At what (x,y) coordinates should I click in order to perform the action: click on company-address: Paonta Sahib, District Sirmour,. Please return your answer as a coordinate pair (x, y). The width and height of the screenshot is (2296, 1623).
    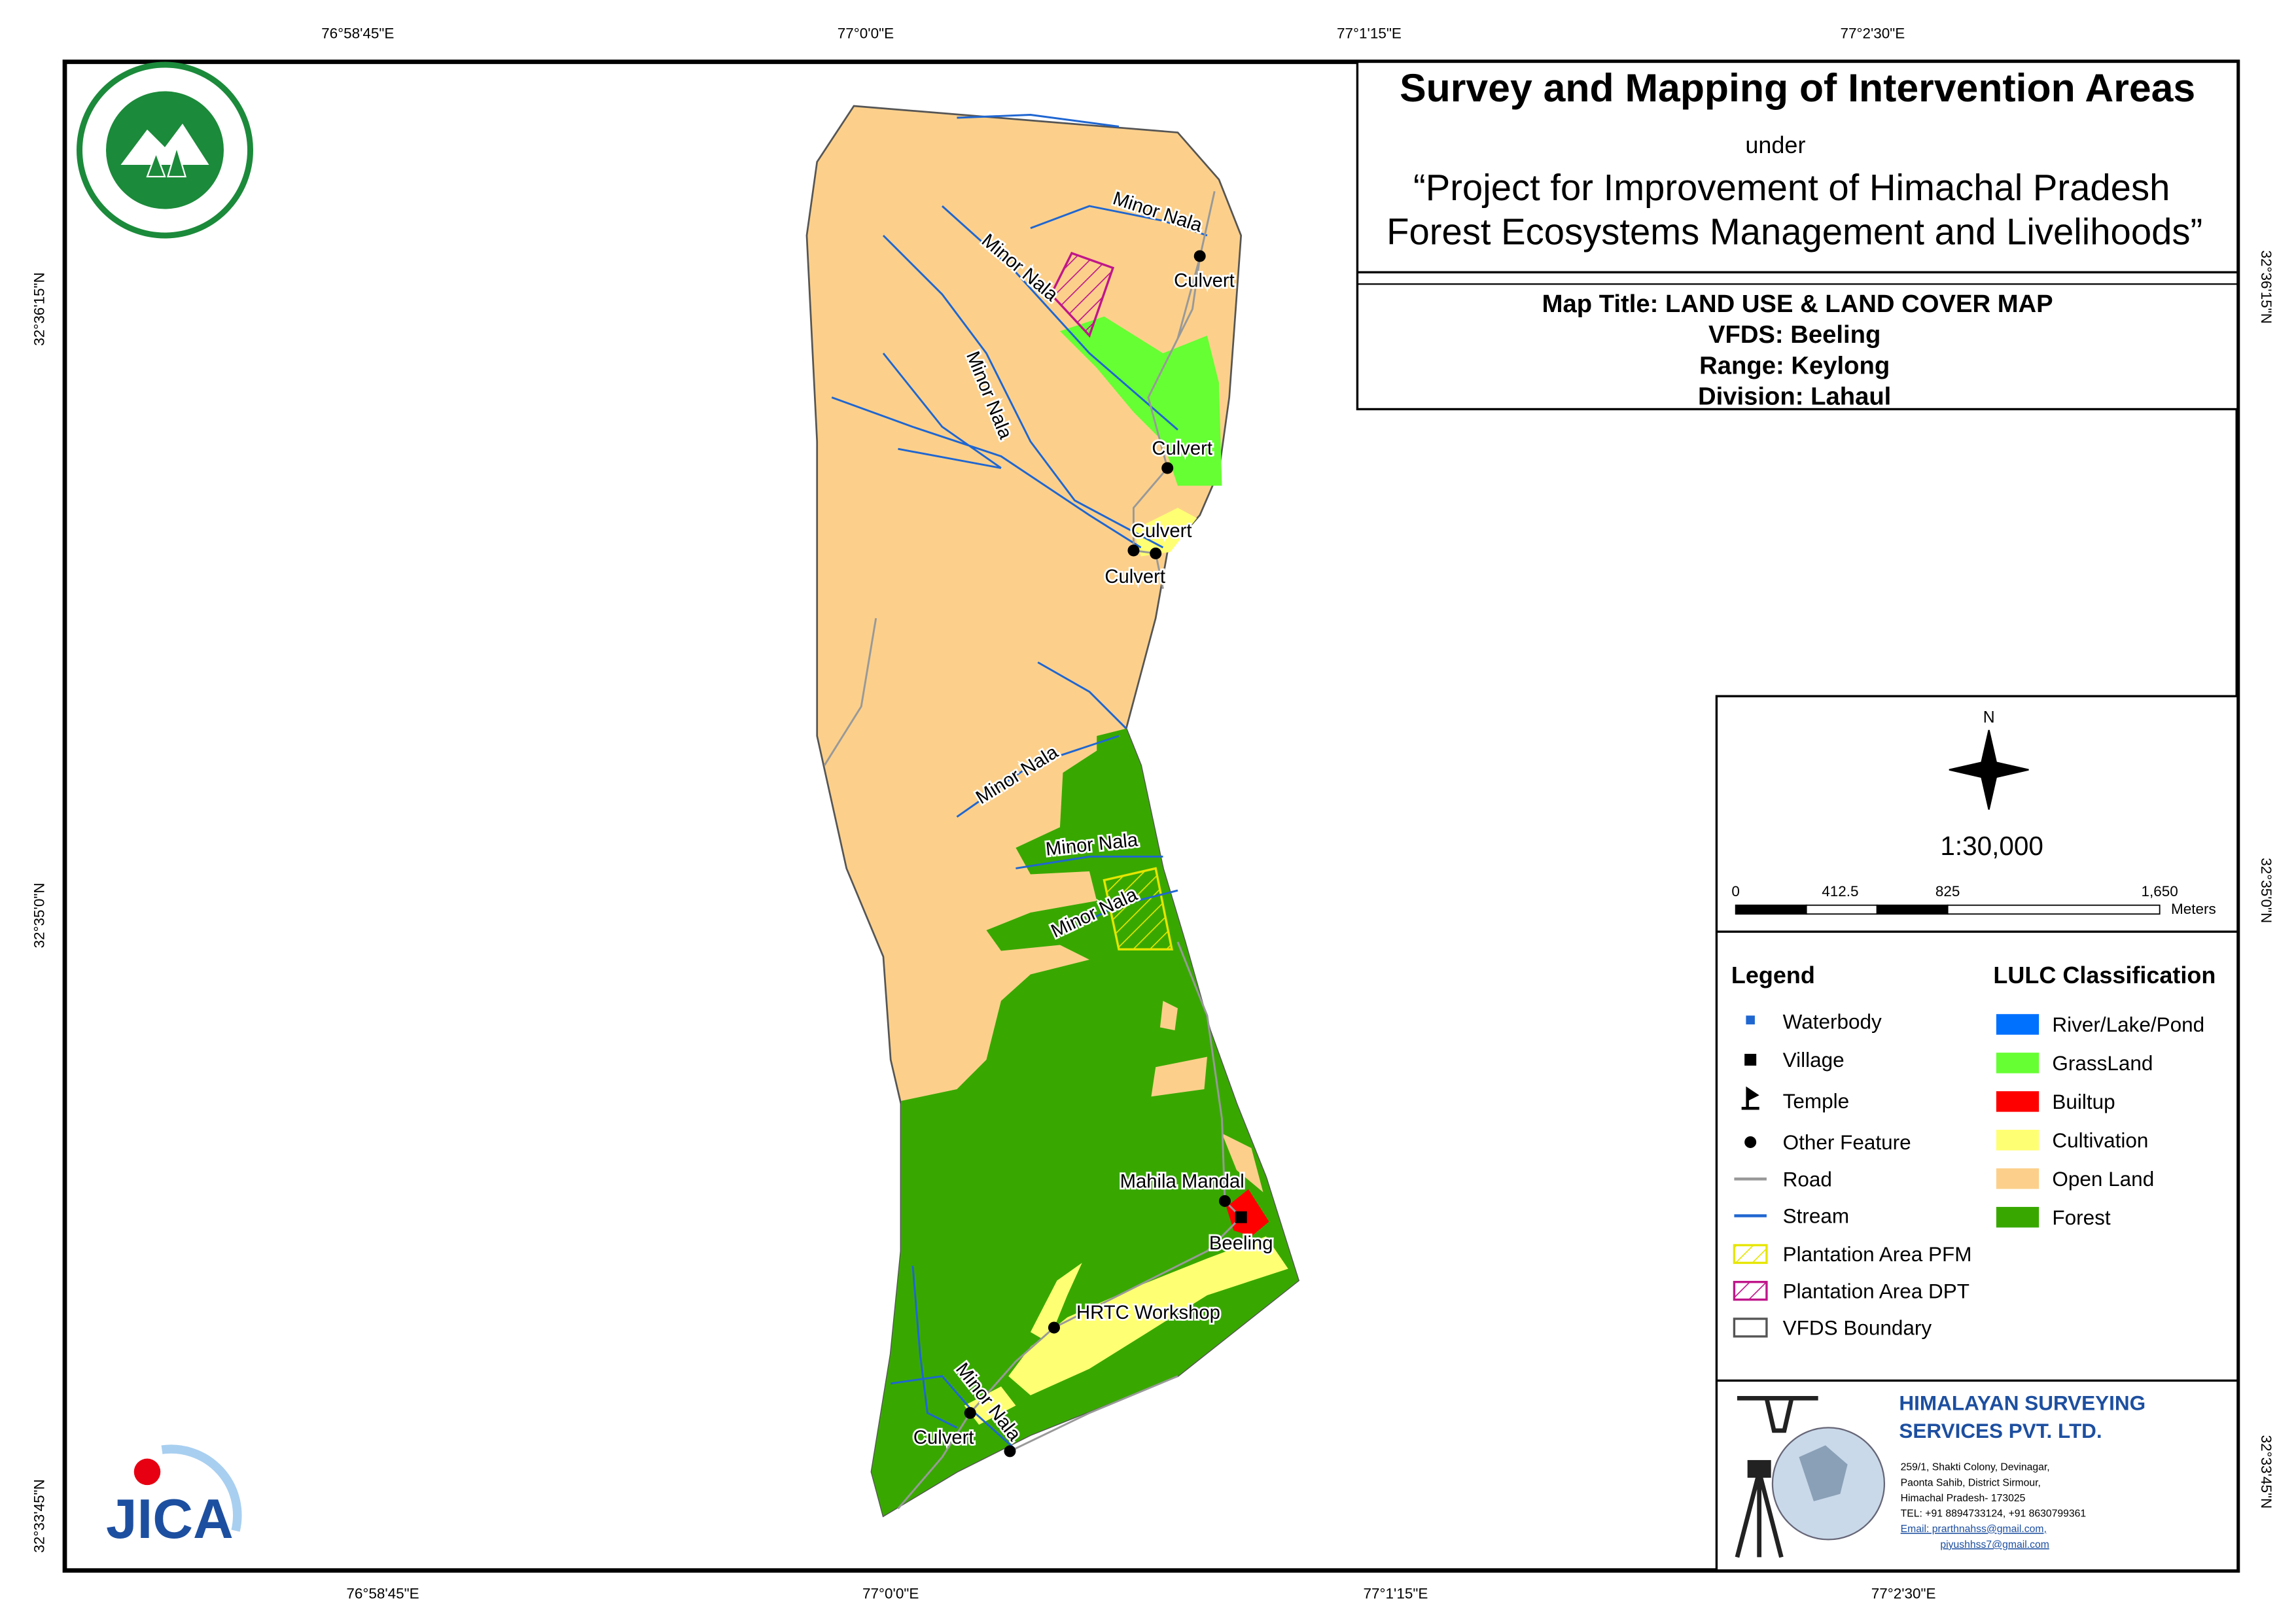
    Looking at the image, I should click on (1971, 1482).